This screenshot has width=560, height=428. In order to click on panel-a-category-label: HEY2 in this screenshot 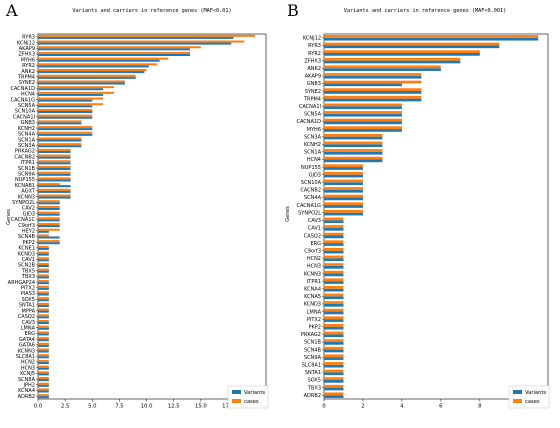, I will do `click(28, 232)`.